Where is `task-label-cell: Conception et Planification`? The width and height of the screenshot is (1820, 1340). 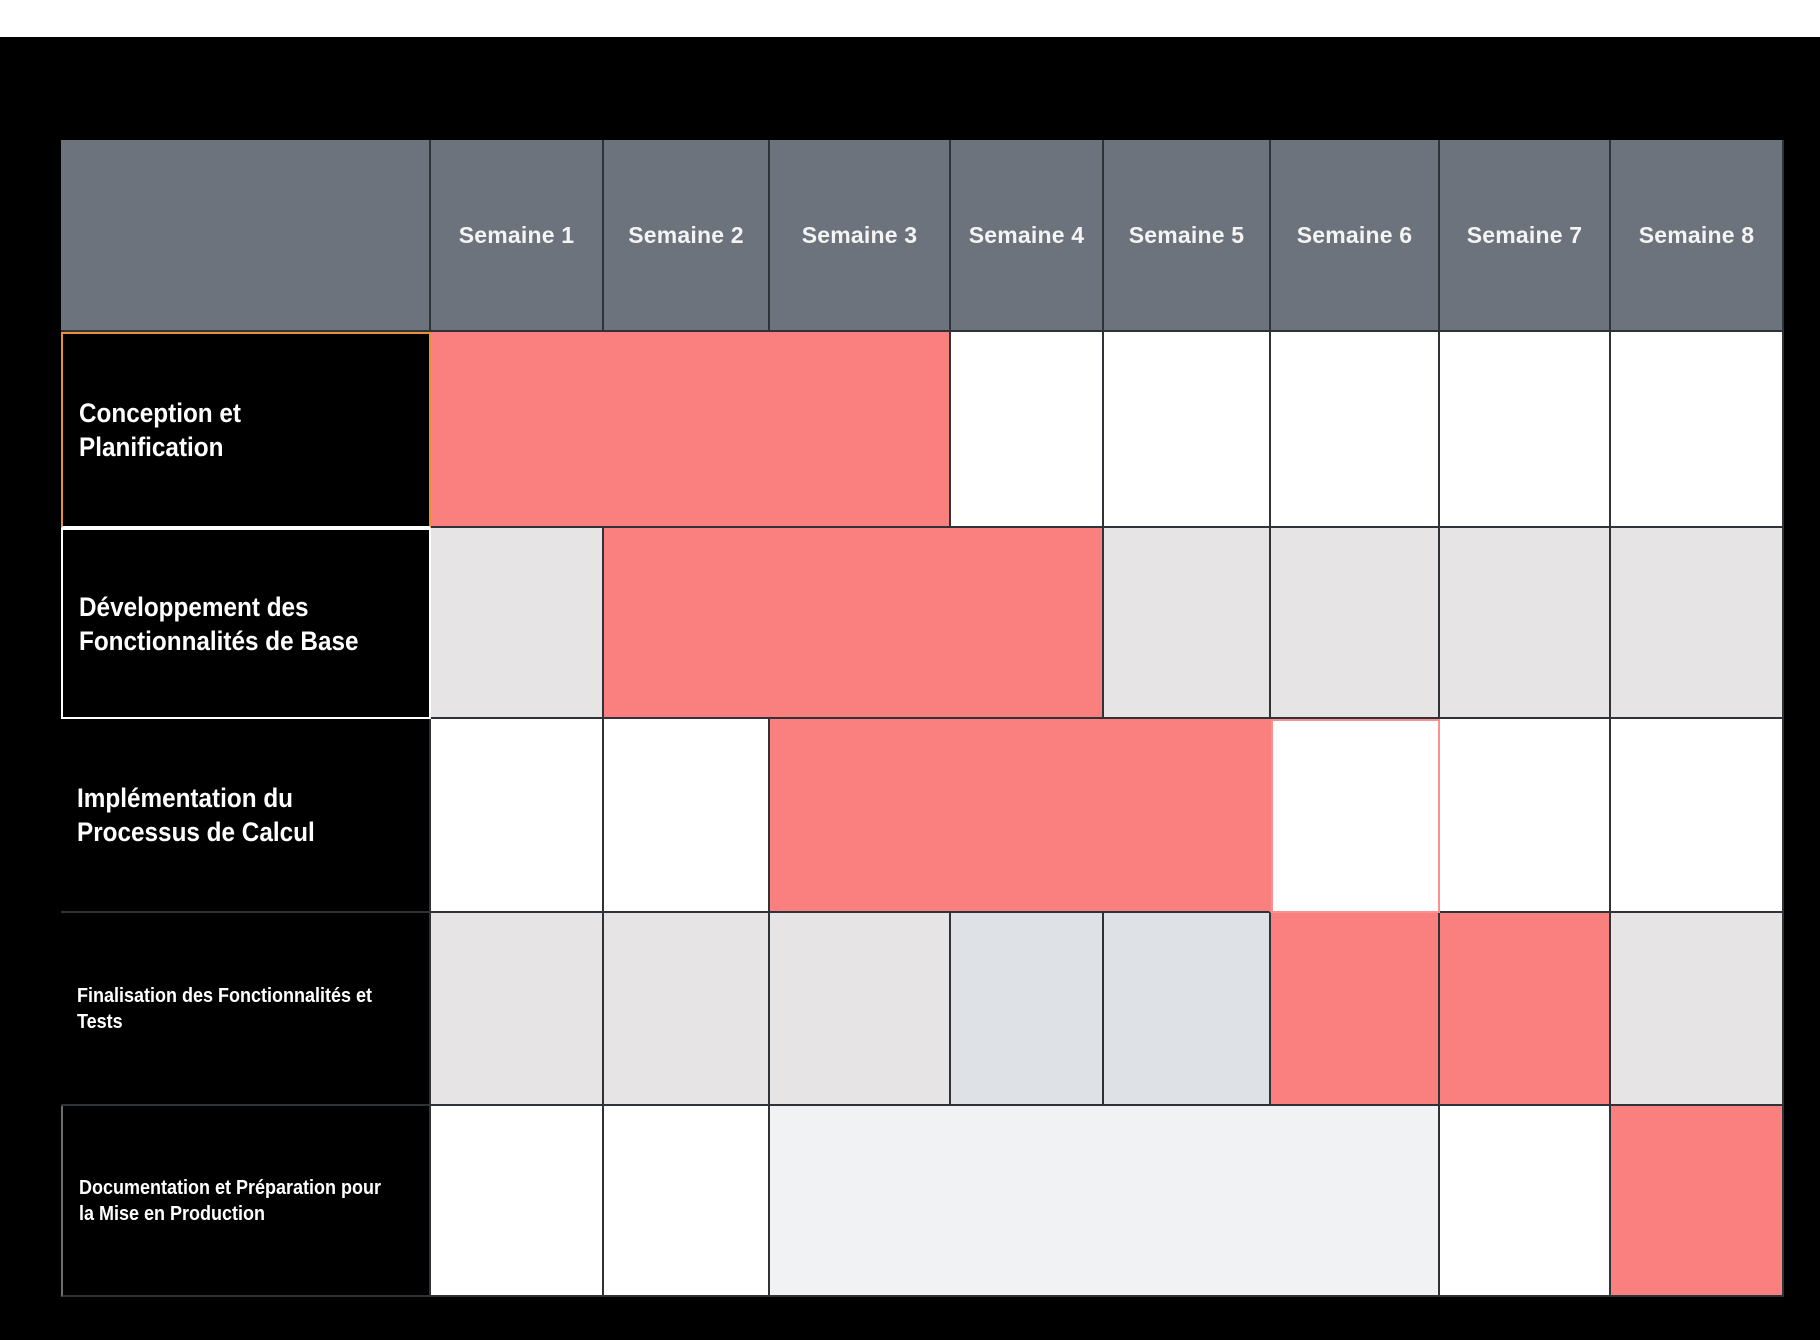 task-label-cell: Conception et Planification is located at coordinates (246, 430).